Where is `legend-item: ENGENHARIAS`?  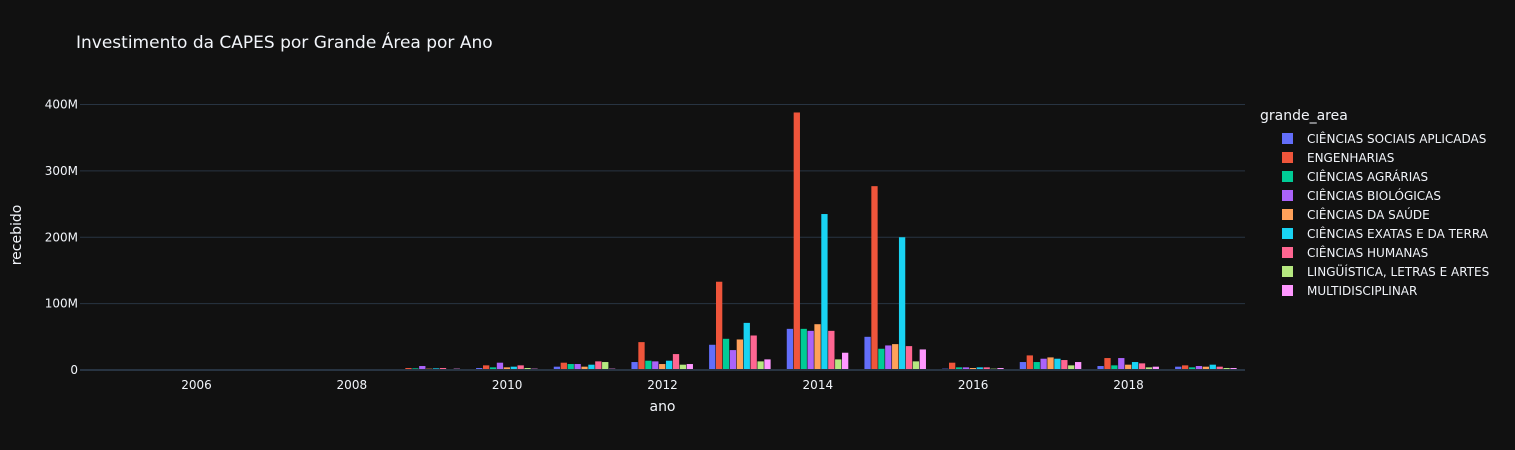 legend-item: ENGENHARIAS is located at coordinates (1377, 157).